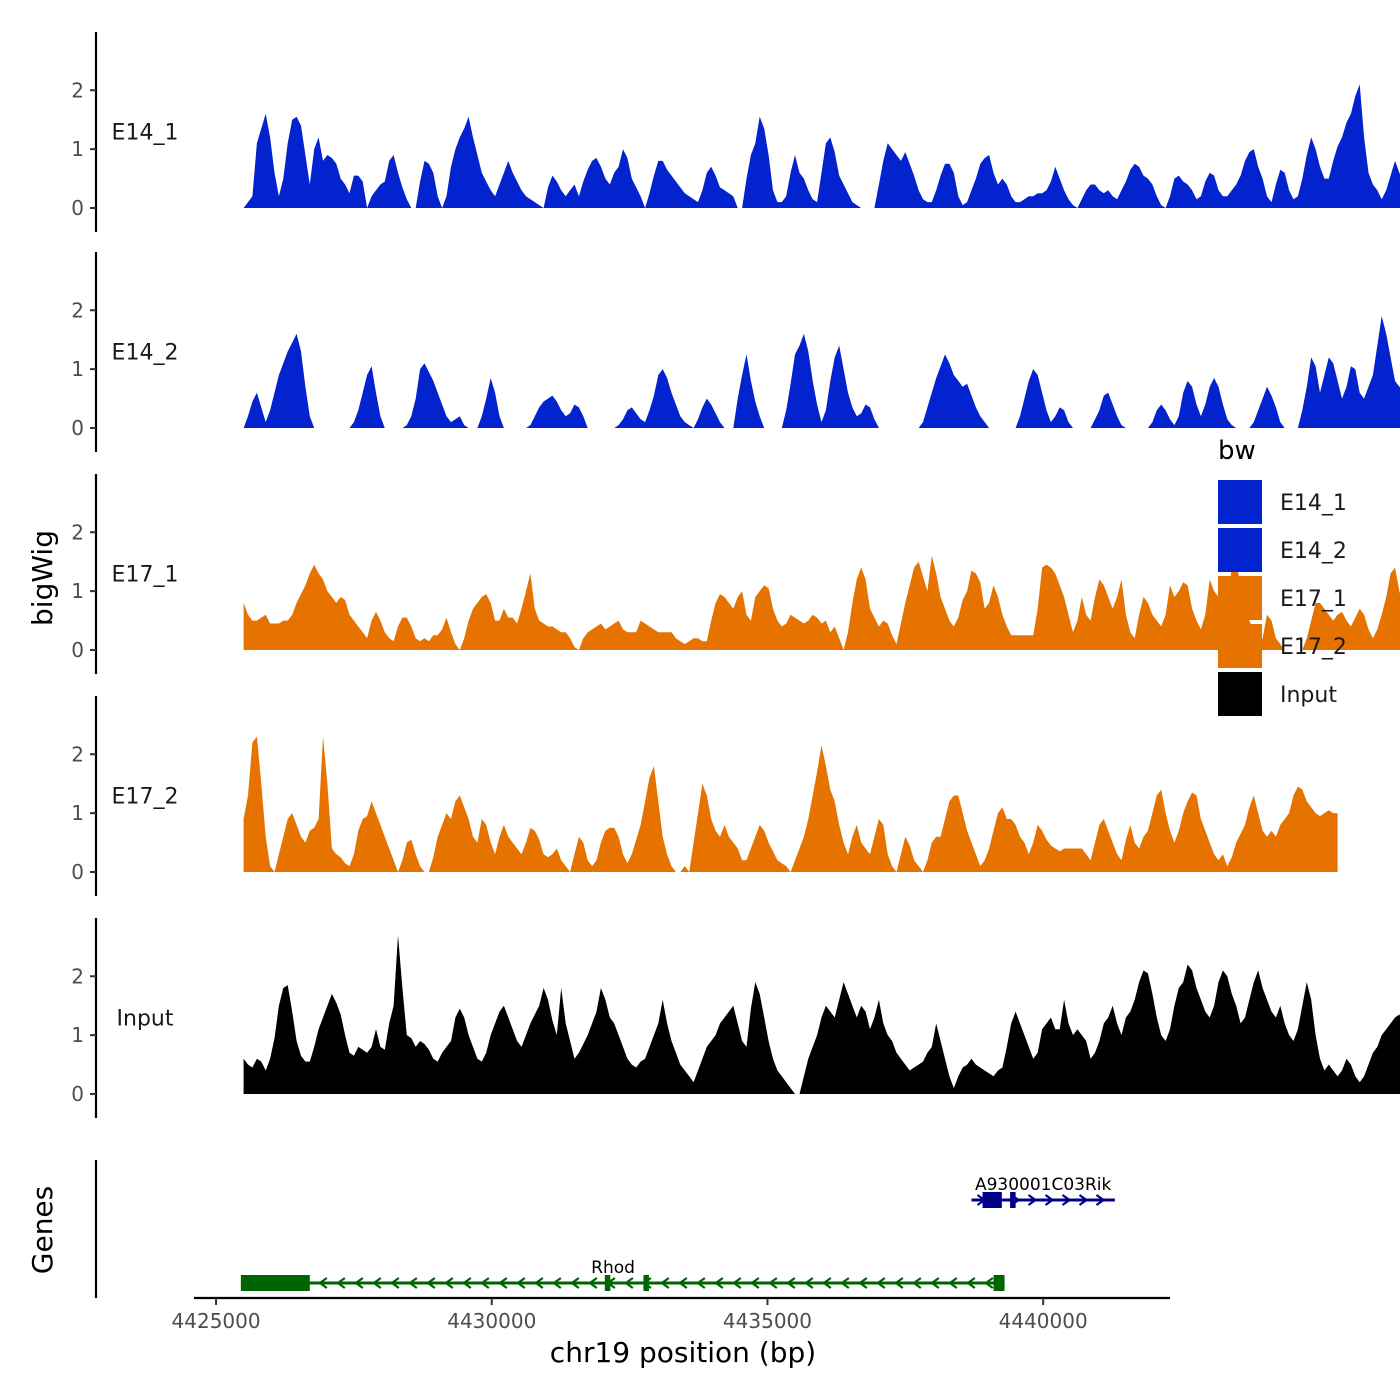 The image size is (1400, 1400). Describe the element at coordinates (671, 1314) in the screenshot. I see `x-axis: 4425000 4430000 4435000 4440000` at that location.